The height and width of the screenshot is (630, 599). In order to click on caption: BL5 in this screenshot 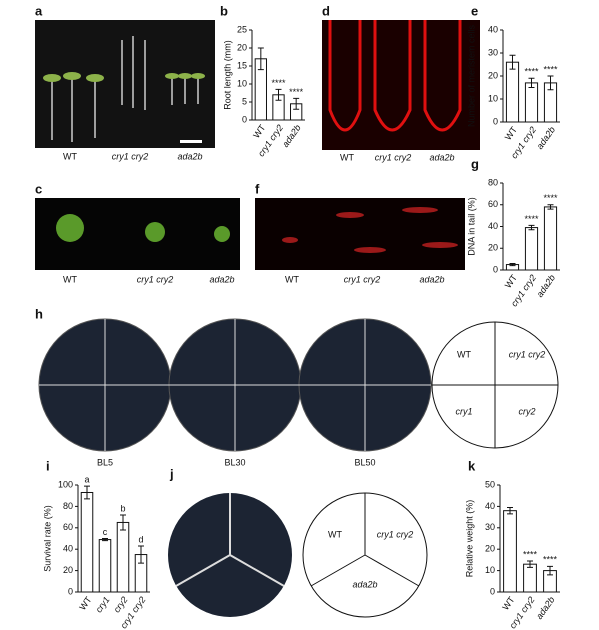, I will do `click(105, 462)`.